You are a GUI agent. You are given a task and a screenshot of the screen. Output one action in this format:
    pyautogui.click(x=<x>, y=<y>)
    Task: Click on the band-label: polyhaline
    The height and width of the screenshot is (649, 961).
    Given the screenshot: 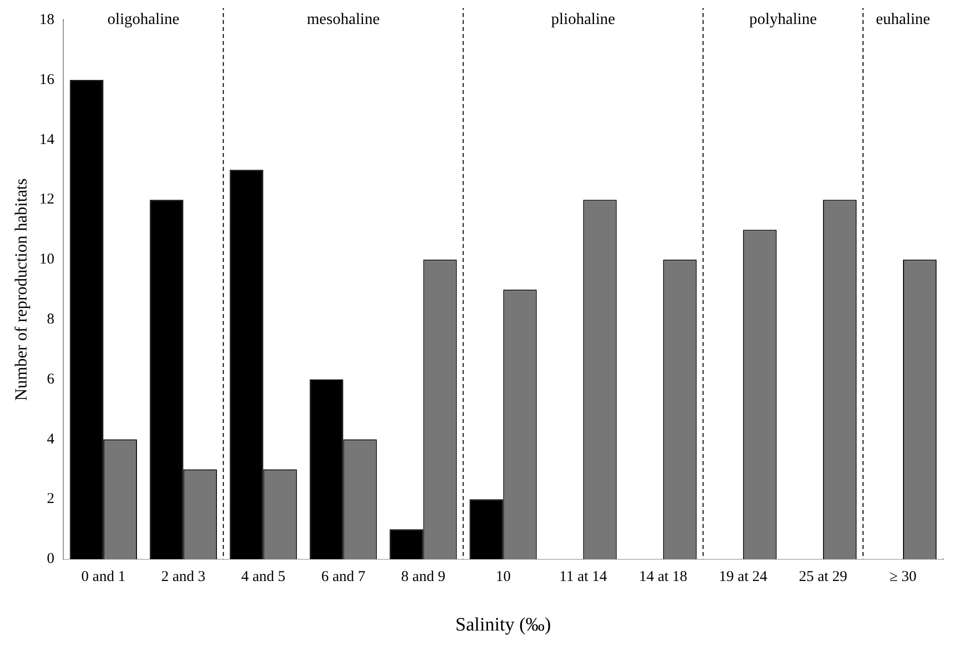 What is the action you would take?
    pyautogui.click(x=783, y=19)
    